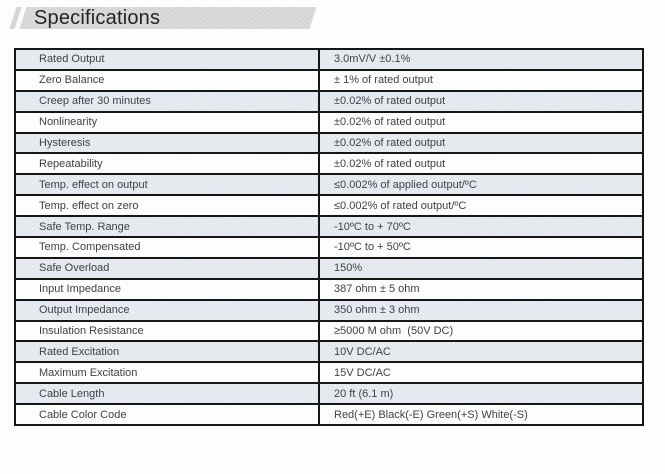 The width and height of the screenshot is (665, 474). I want to click on spec-value: Red(+E) Black(-E) Green(+S) White(-S), so click(481, 415).